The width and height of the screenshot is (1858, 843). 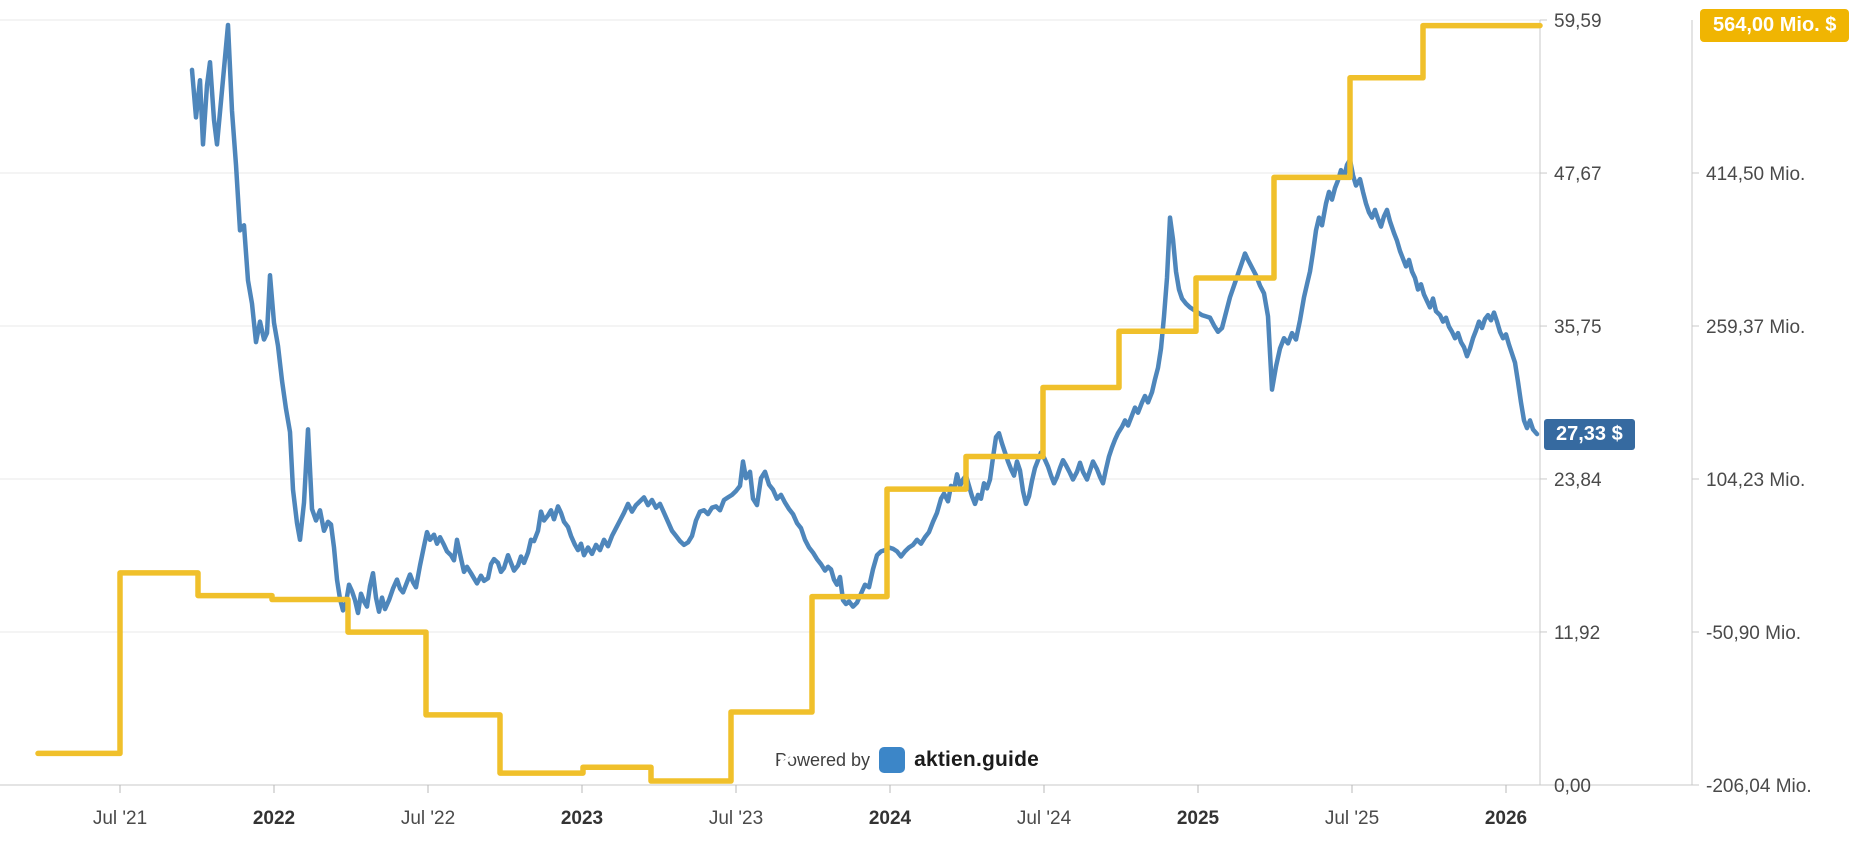 I want to click on value-axis-tick-label: 259,37 Mio., so click(x=1755, y=327).